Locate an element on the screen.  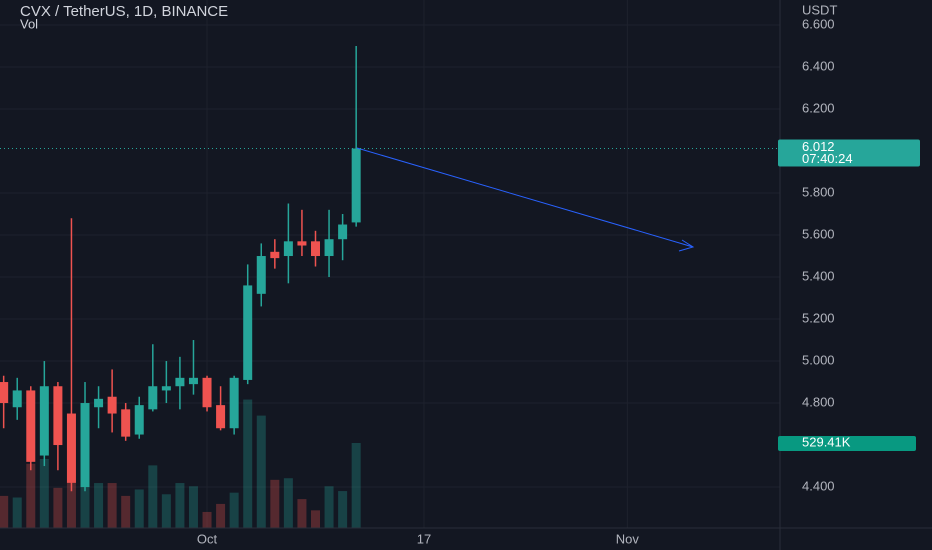
y-tick-label: 6.200 is located at coordinates (818, 107).